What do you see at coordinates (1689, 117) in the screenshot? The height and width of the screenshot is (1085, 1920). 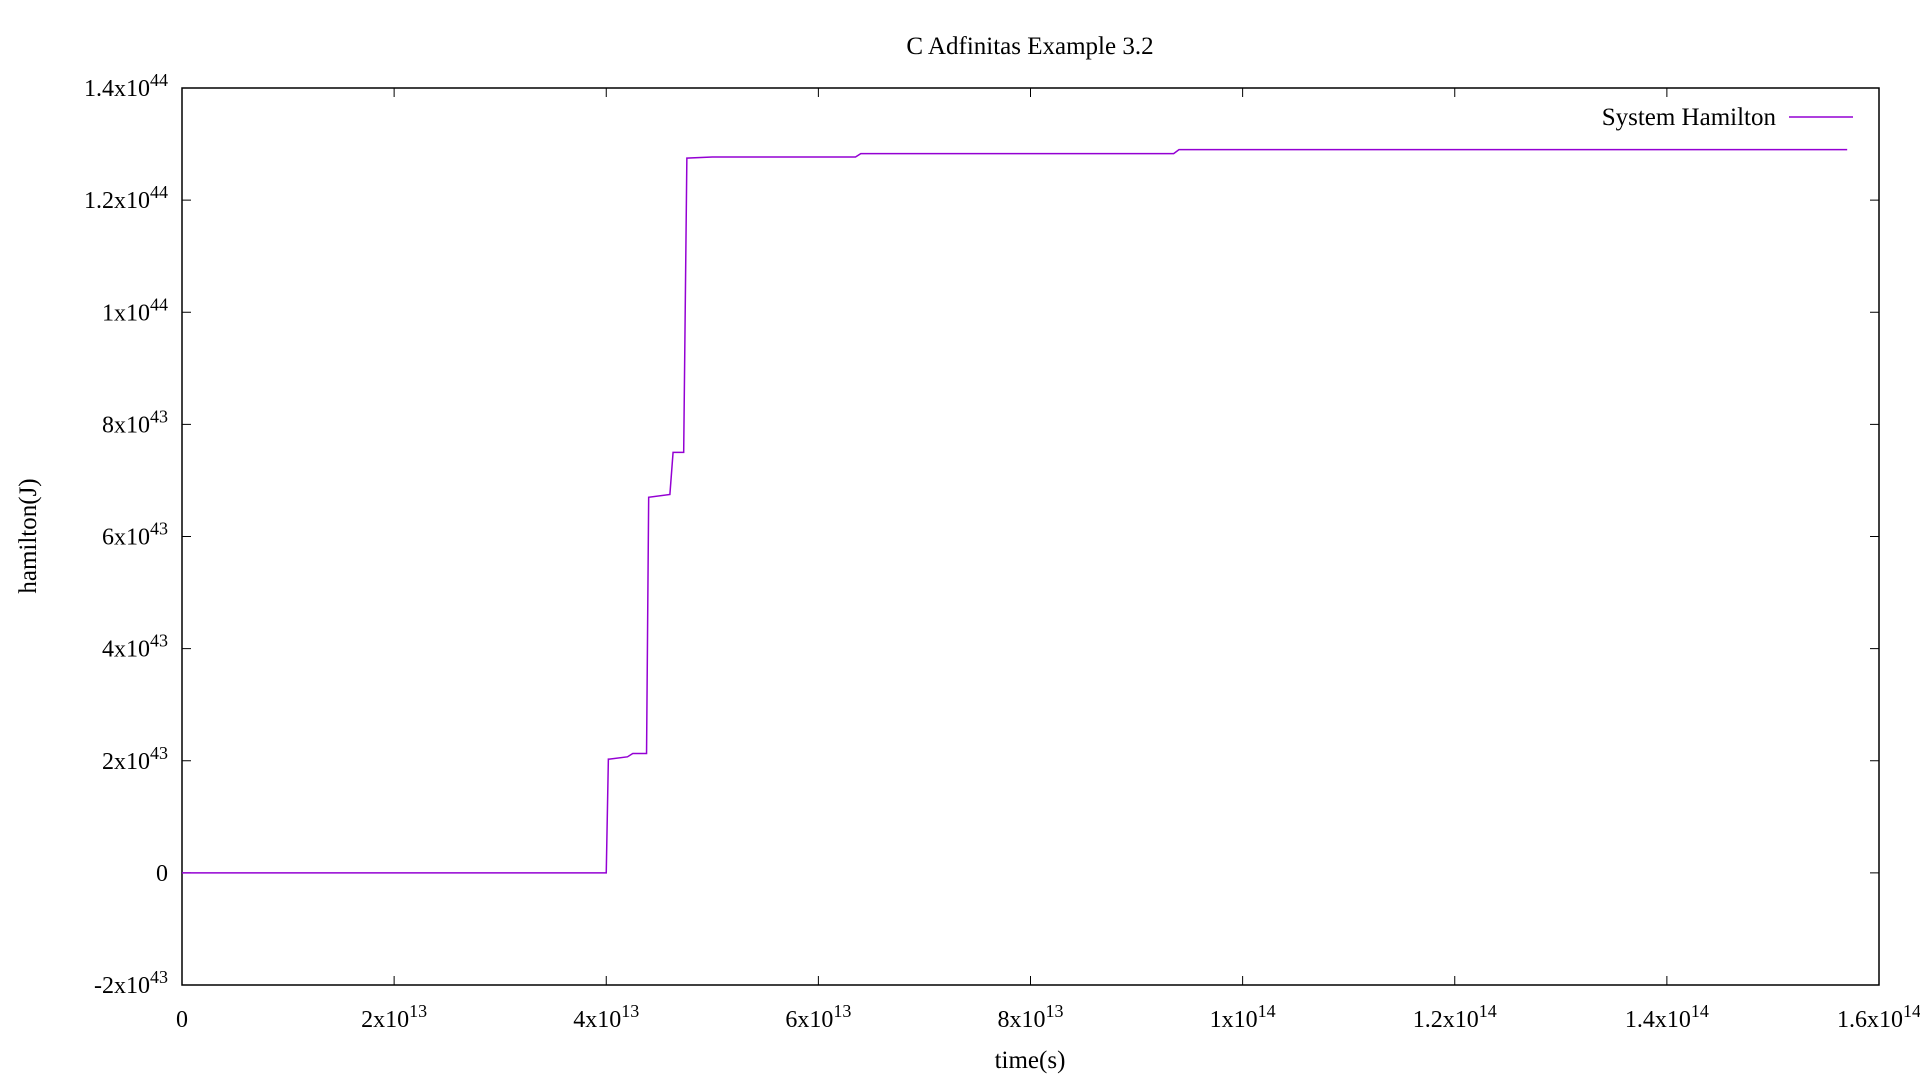 I see `legend-label: System Hamilton` at bounding box center [1689, 117].